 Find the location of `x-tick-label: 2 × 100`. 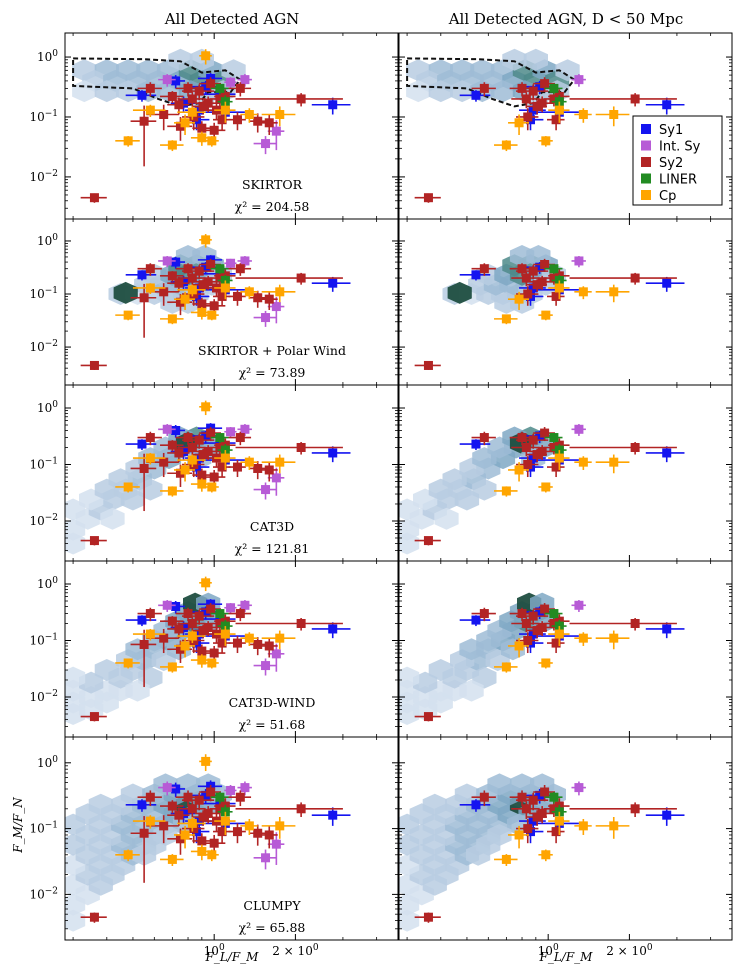

x-tick-label: 2 × 100 is located at coordinates (629, 950).